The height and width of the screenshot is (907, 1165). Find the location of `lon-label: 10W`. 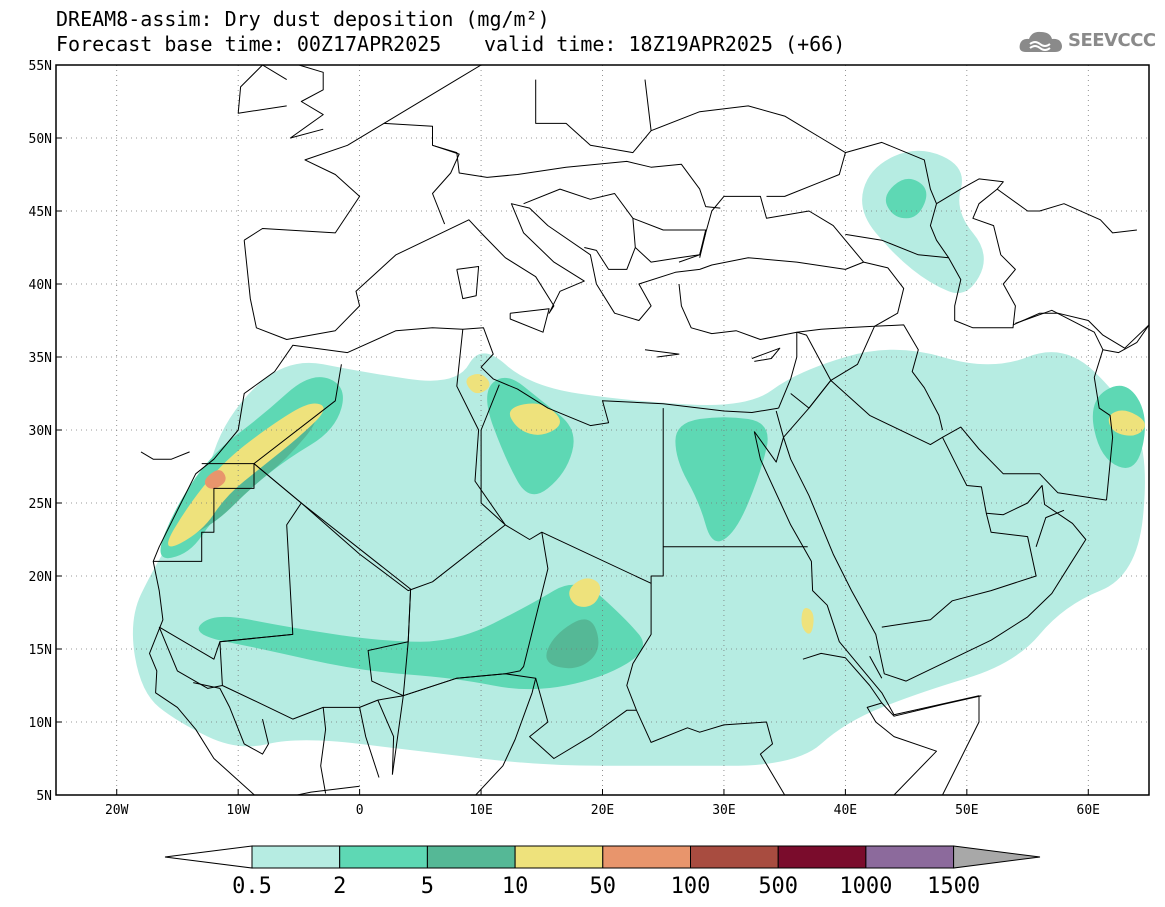

lon-label: 10W is located at coordinates (238, 810).